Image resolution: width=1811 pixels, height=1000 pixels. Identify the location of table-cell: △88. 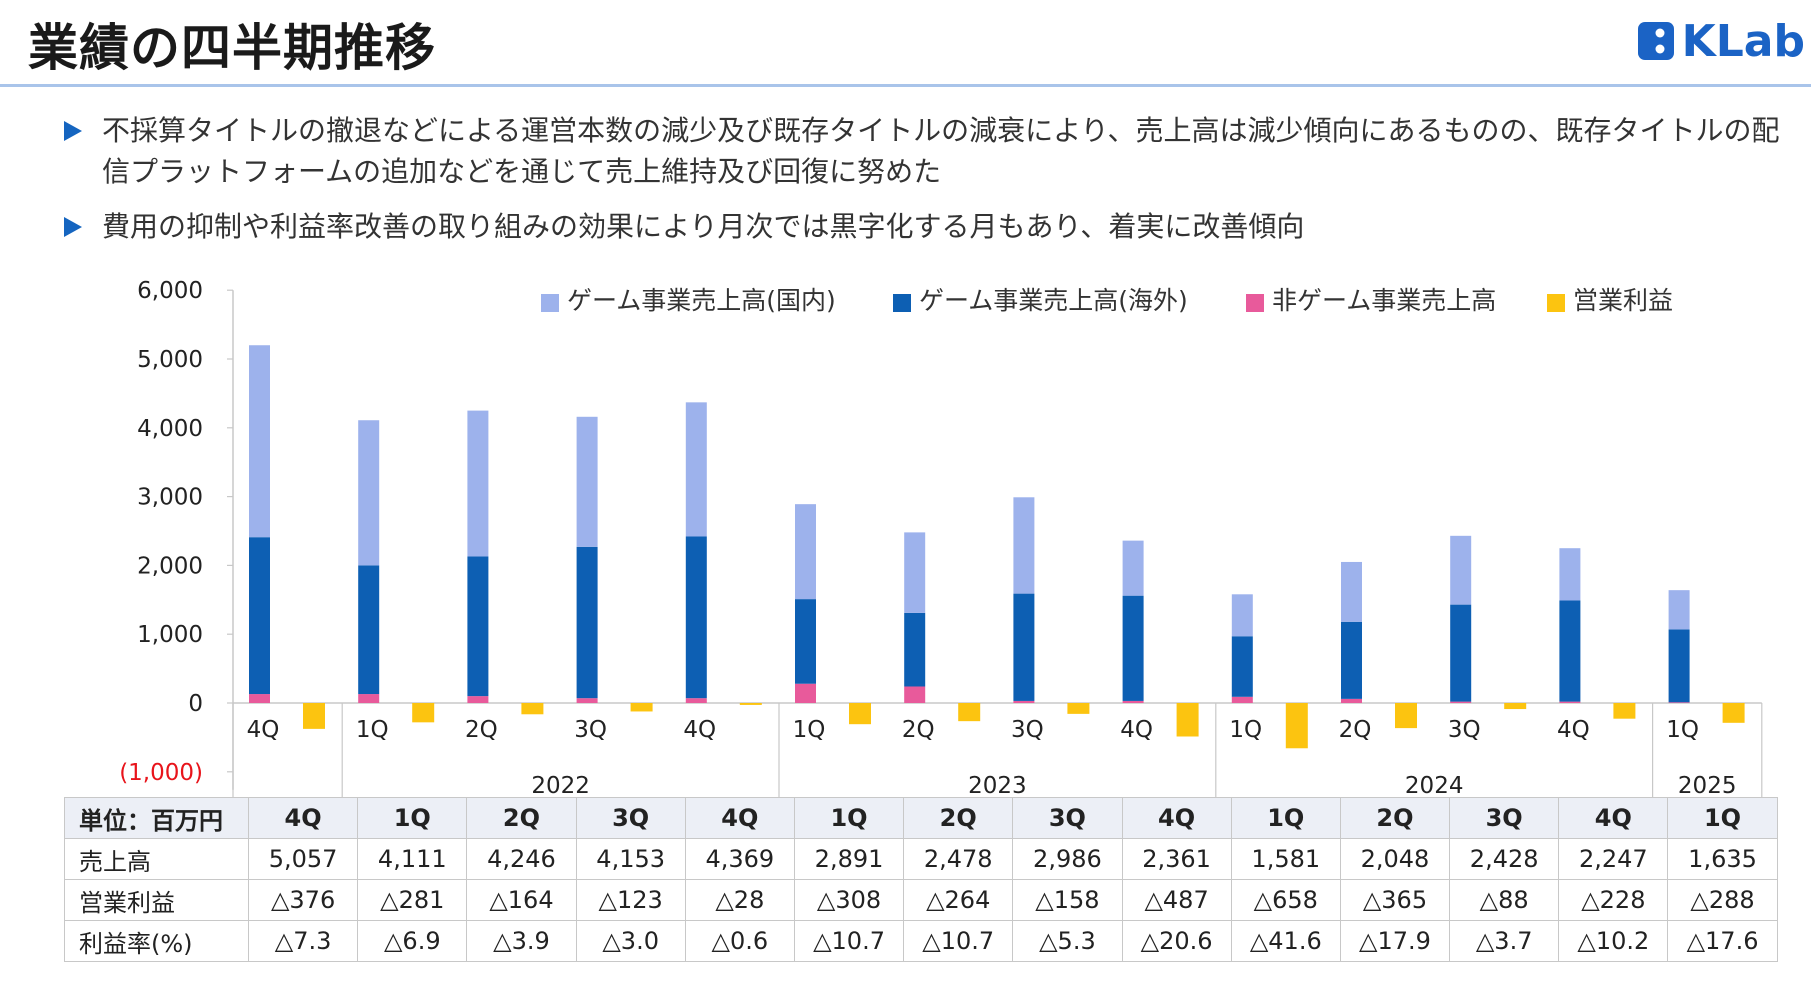
(1504, 900).